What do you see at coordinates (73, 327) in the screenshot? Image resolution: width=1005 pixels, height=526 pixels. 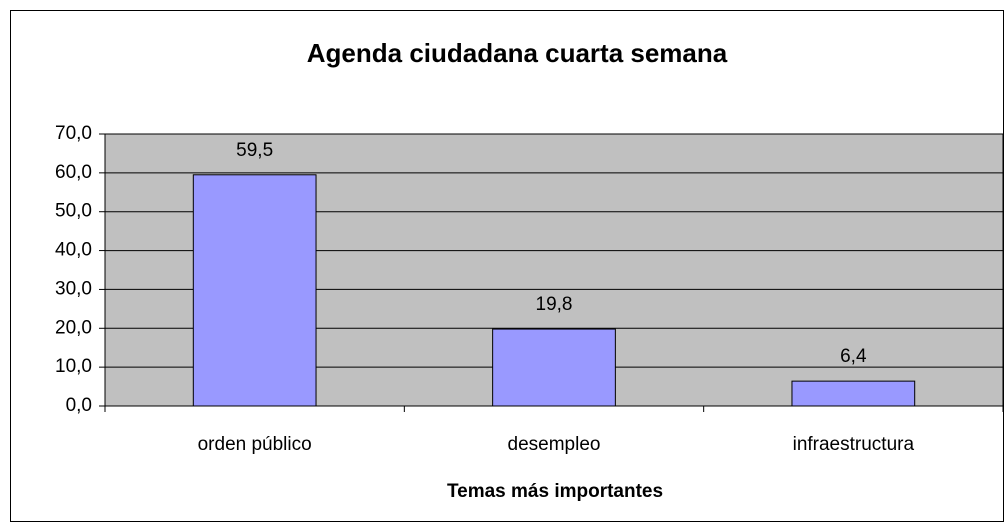 I see `y-tick-label: 20,0` at bounding box center [73, 327].